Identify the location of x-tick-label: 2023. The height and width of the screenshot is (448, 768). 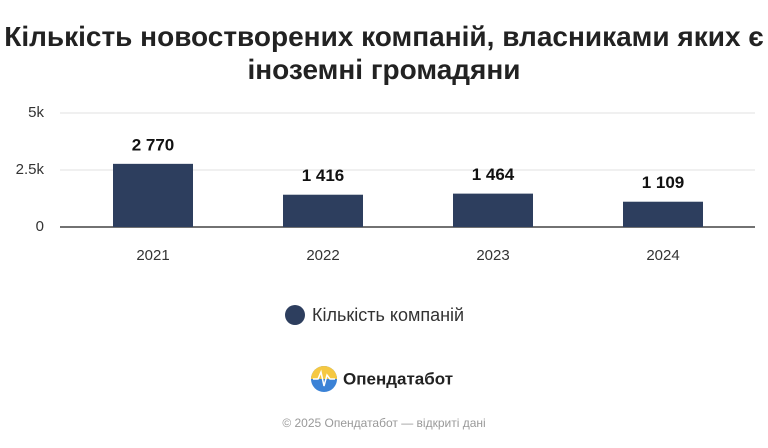
(492, 255).